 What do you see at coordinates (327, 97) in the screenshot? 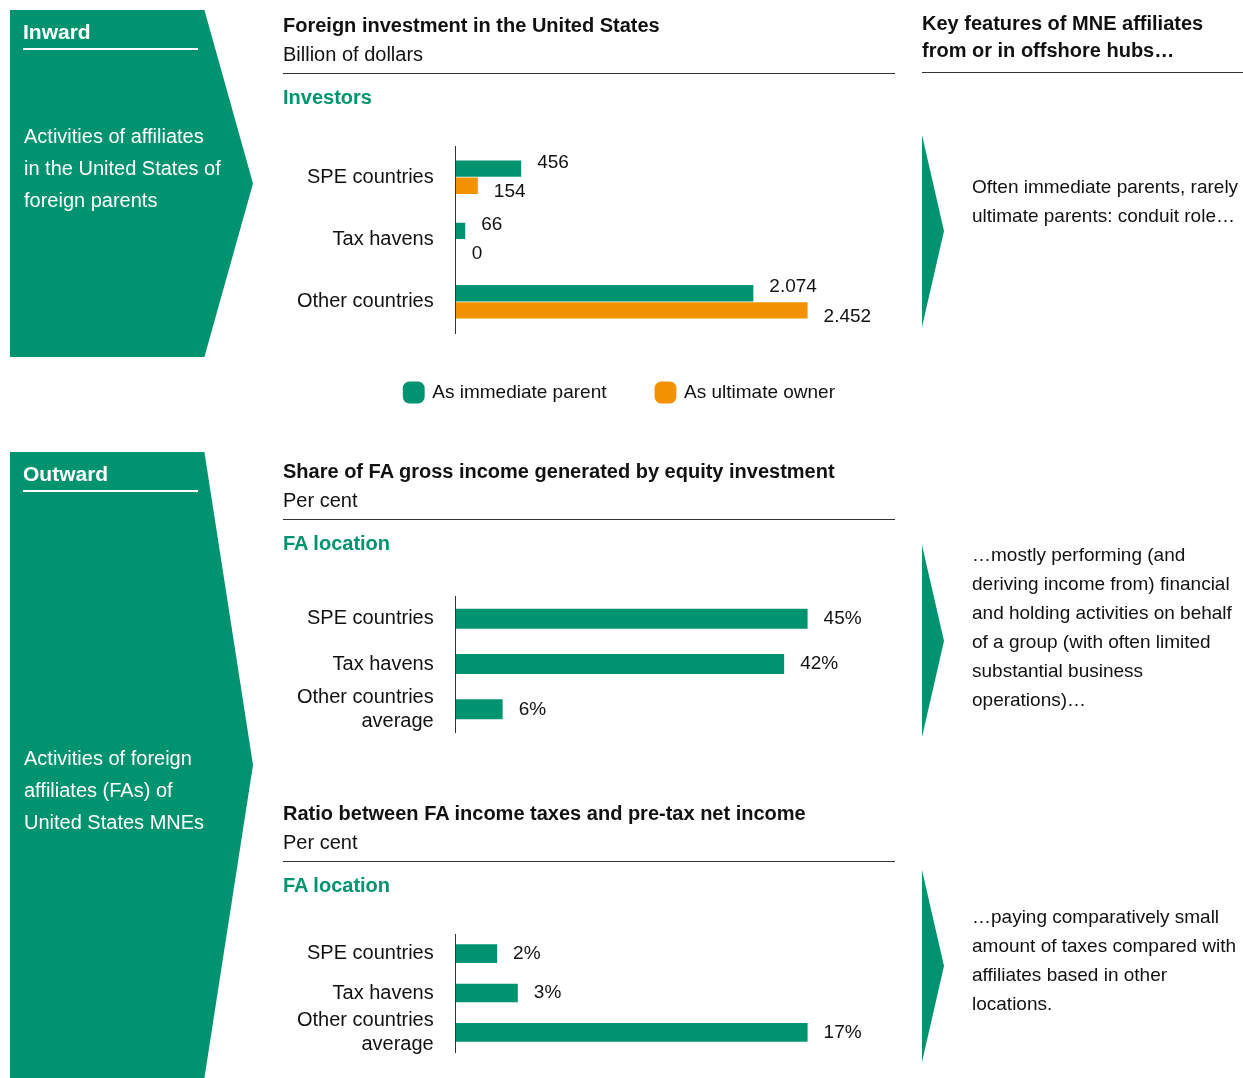
I see `y-axis-title: Investors` at bounding box center [327, 97].